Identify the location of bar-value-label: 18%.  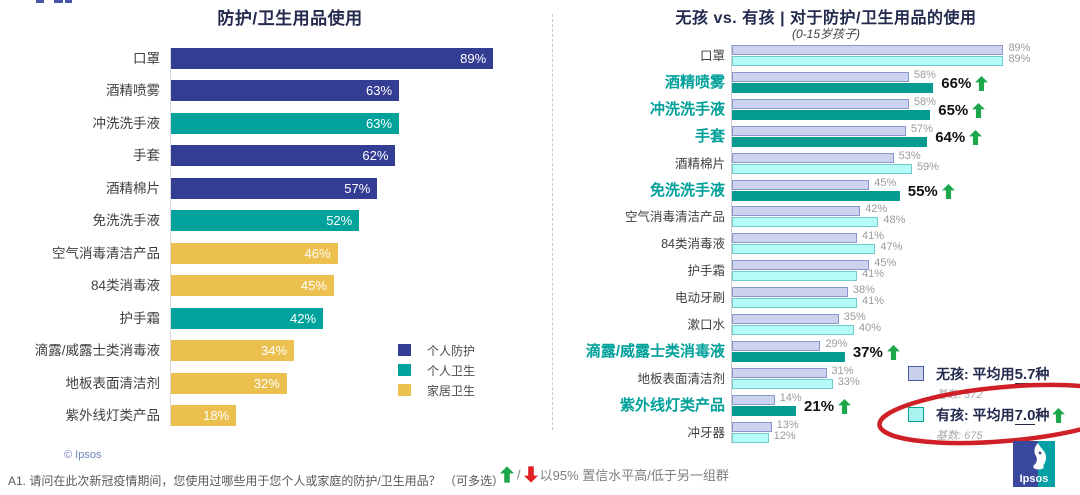
(216, 415).